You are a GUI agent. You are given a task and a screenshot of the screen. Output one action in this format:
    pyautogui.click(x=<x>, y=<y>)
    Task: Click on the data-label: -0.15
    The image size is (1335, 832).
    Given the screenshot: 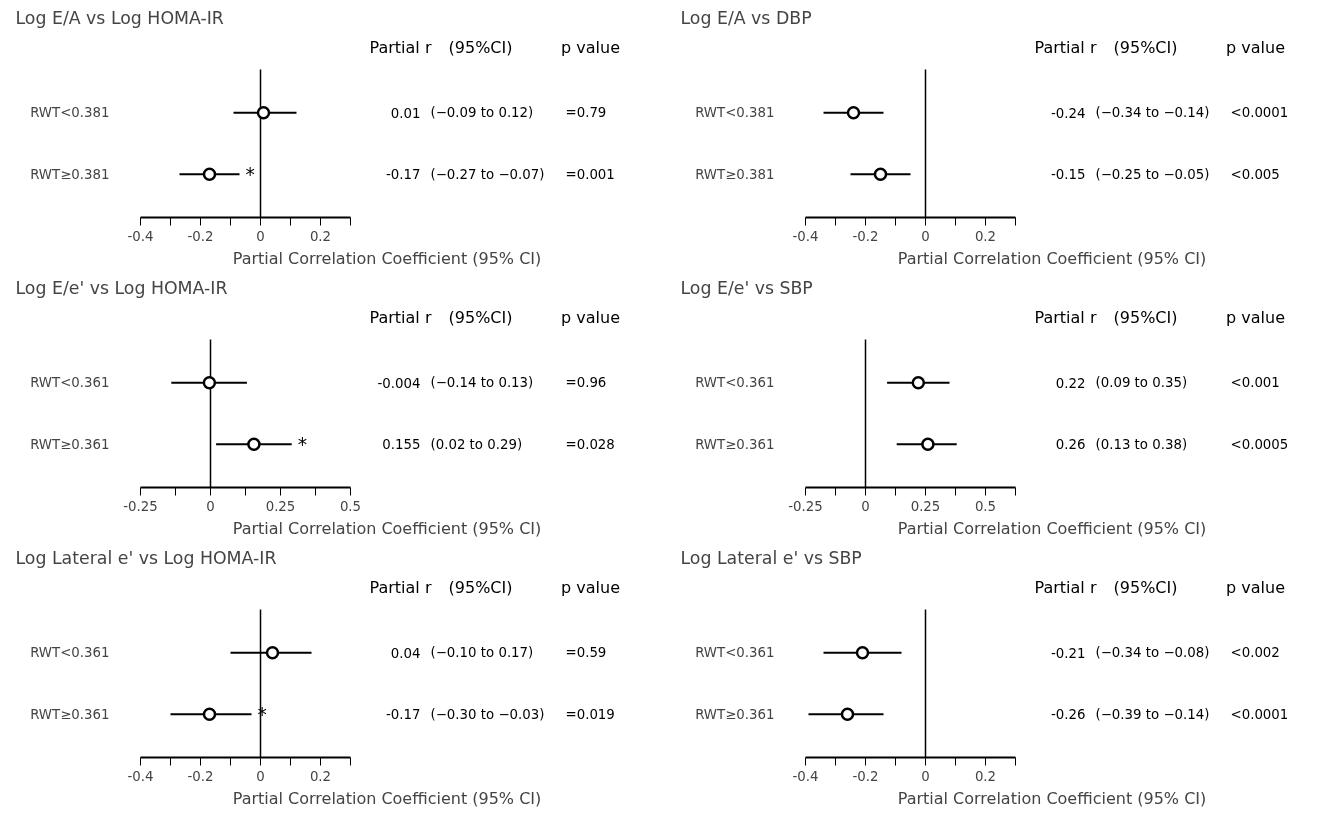 What is the action you would take?
    pyautogui.click(x=1068, y=175)
    